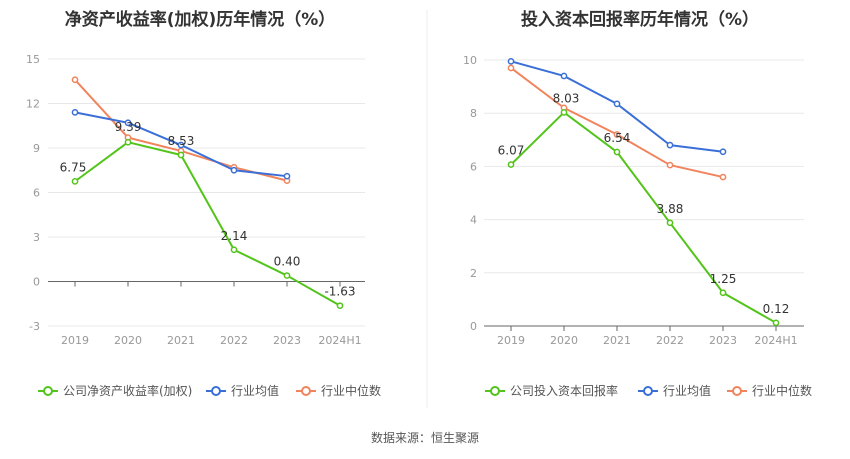 This screenshot has height=459, width=850. What do you see at coordinates (234, 236) in the screenshot?
I see `data-label: 2.14` at bounding box center [234, 236].